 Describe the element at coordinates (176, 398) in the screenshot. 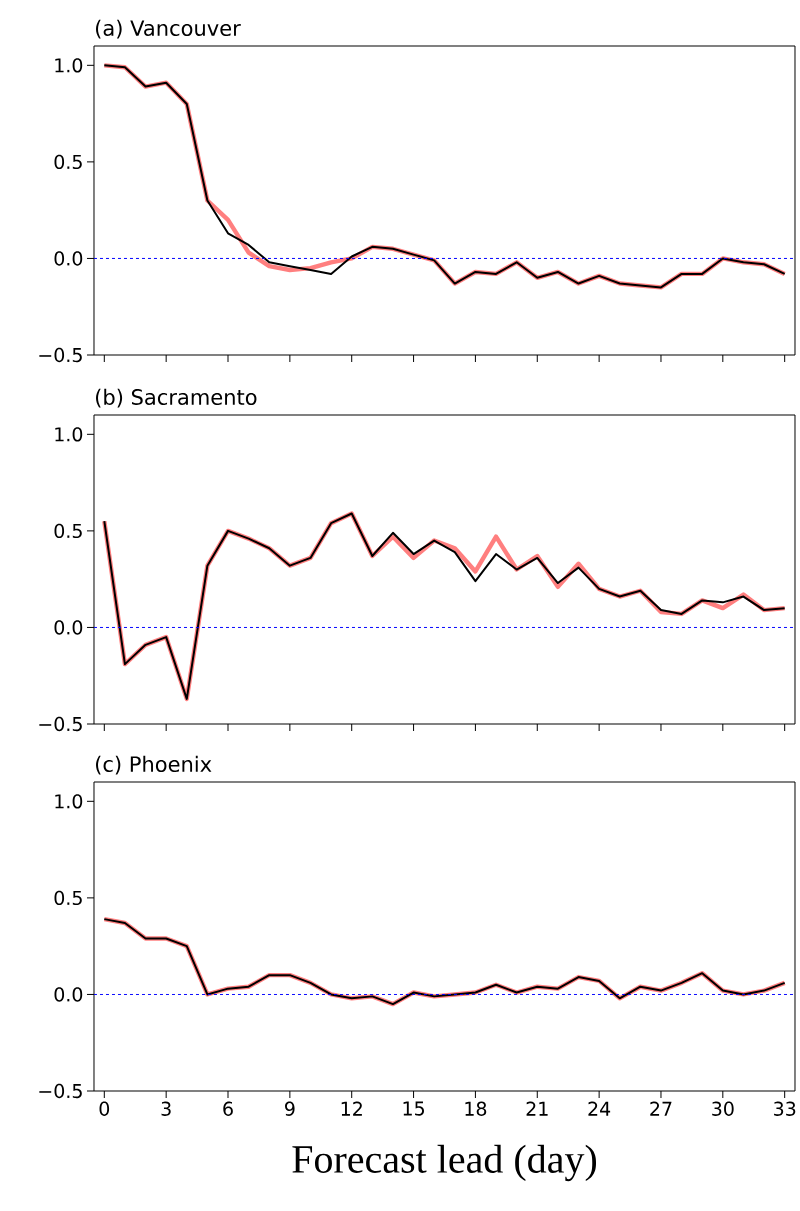

I see `chart-title: (b) Sacramento` at that location.